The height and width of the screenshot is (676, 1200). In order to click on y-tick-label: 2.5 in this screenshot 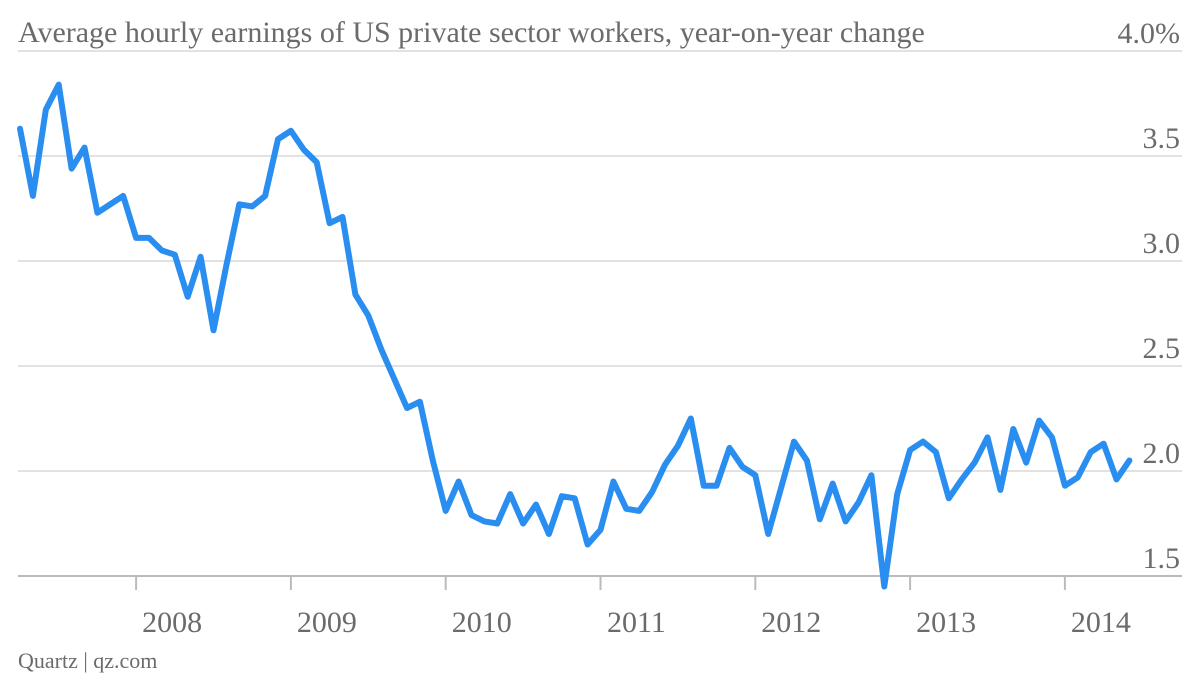, I will do `click(1162, 348)`.